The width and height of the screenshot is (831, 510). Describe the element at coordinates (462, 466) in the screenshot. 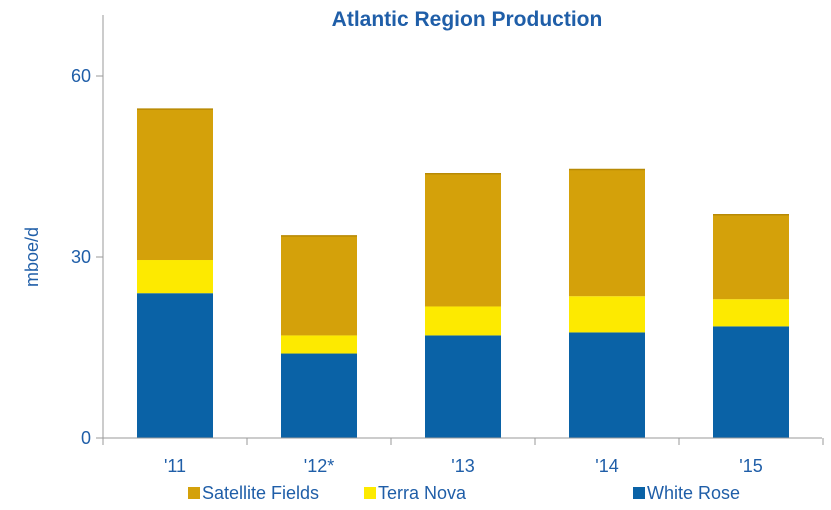

I see `x-tick-label: '13` at that location.